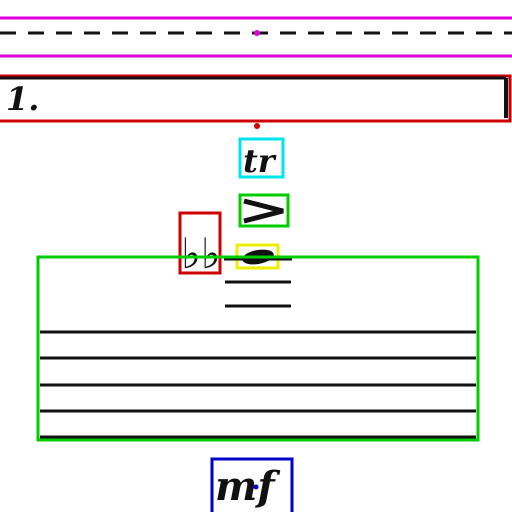 The image size is (512, 512). I want to click on trill-region: tr, so click(261, 158).